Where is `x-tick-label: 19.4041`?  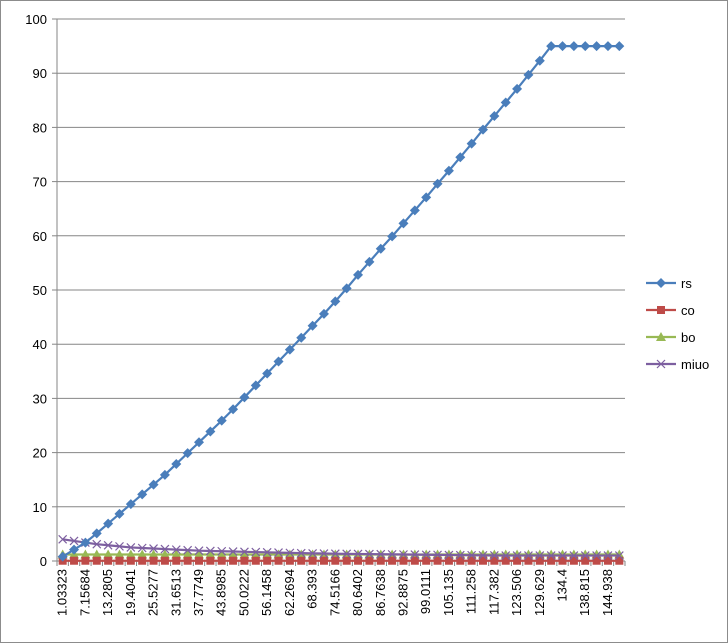
x-tick-label: 19.4041 is located at coordinates (130, 592).